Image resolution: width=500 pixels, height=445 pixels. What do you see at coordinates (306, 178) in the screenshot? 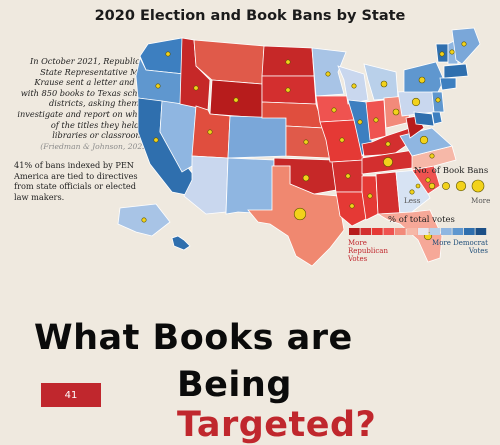
I see `book-ban-bubble-ok` at bounding box center [306, 178].